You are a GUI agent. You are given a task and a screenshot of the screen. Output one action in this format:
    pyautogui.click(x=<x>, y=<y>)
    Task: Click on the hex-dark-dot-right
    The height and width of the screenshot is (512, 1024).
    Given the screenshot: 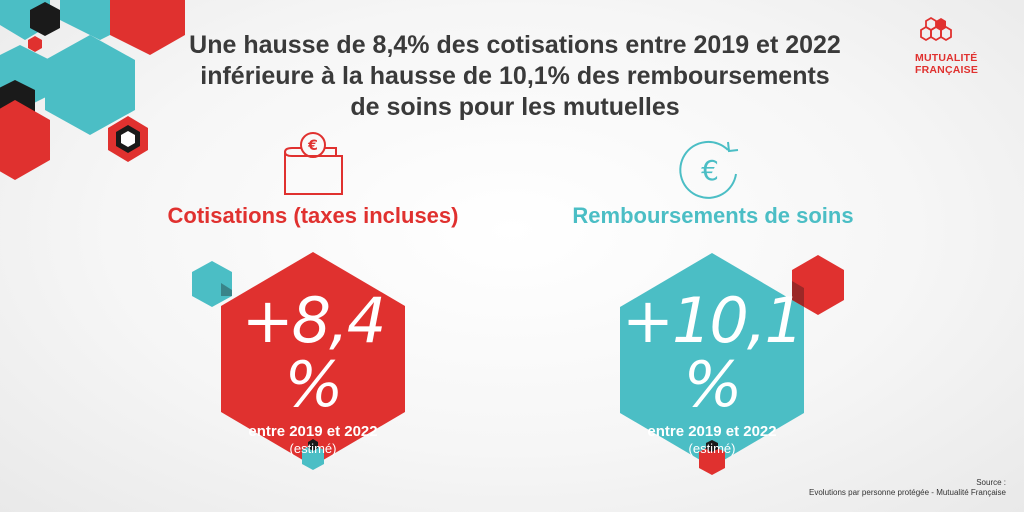 What is the action you would take?
    pyautogui.click(x=712, y=446)
    